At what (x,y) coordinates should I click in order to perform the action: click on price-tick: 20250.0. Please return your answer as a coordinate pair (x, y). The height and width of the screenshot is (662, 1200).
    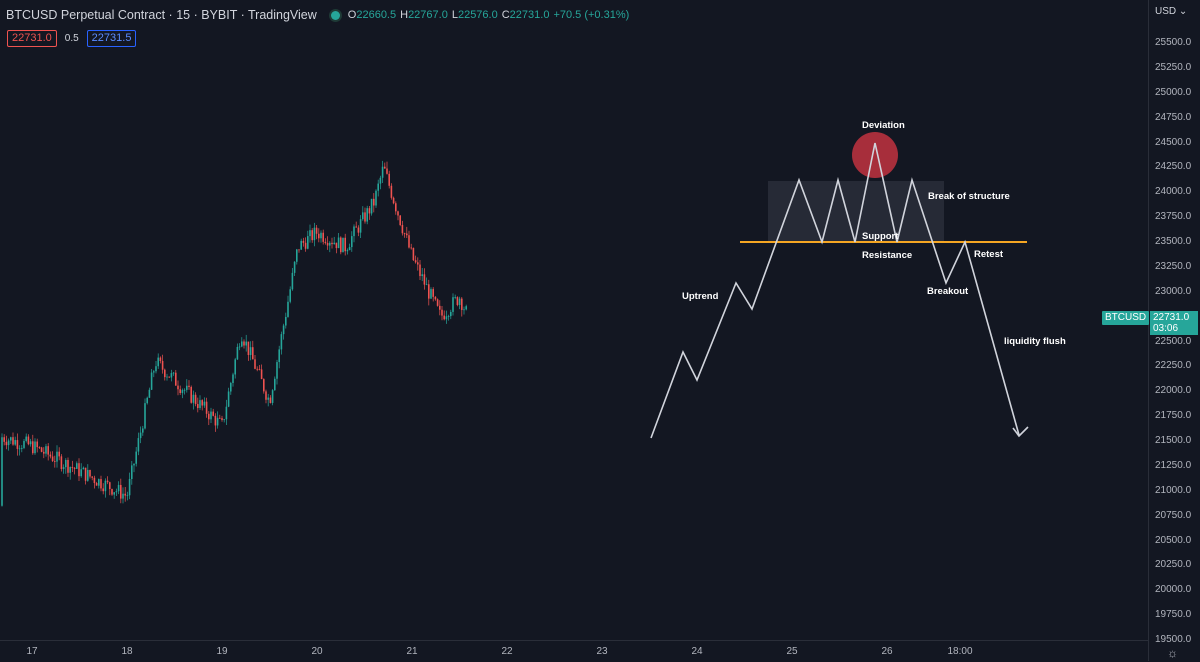
    Looking at the image, I should click on (1173, 565).